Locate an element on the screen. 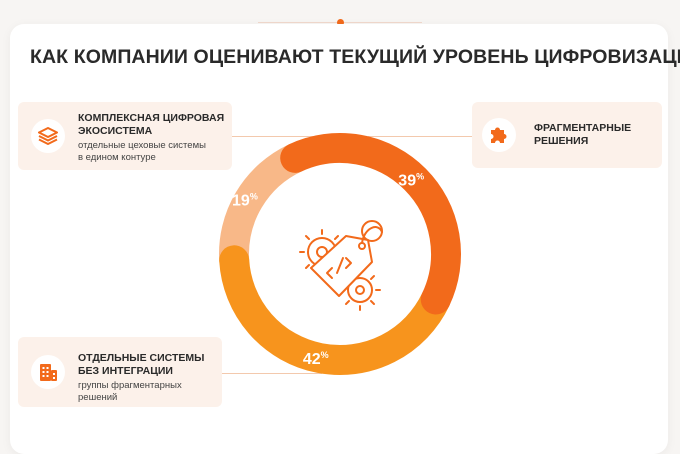  legend-complex-title-2: ЭКОСИСТЕМА is located at coordinates (115, 131).